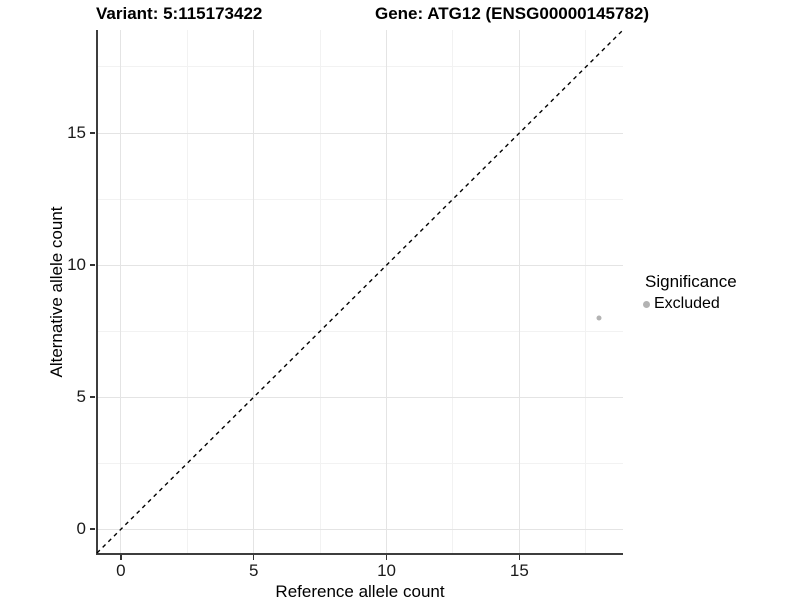 This screenshot has height=600, width=800. What do you see at coordinates (97, 292) in the screenshot?
I see `y-axis-line` at bounding box center [97, 292].